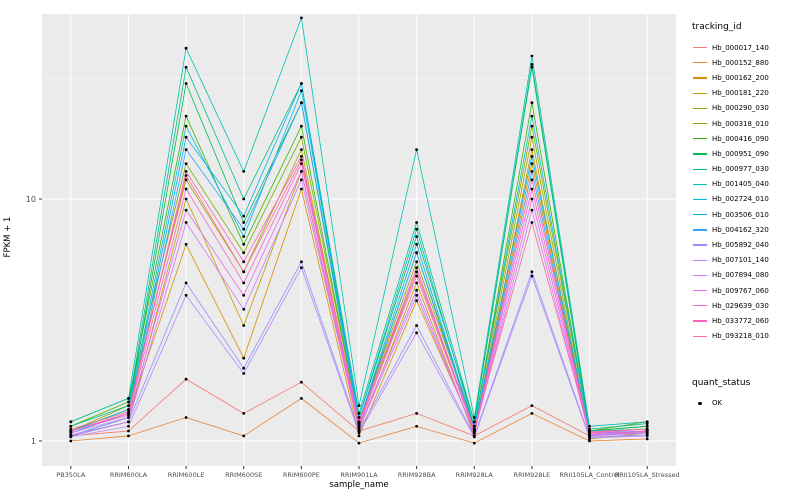 The height and width of the screenshot is (500, 800). What do you see at coordinates (745, 169) in the screenshot?
I see `legend-item: Hb_000977_030` at bounding box center [745, 169].